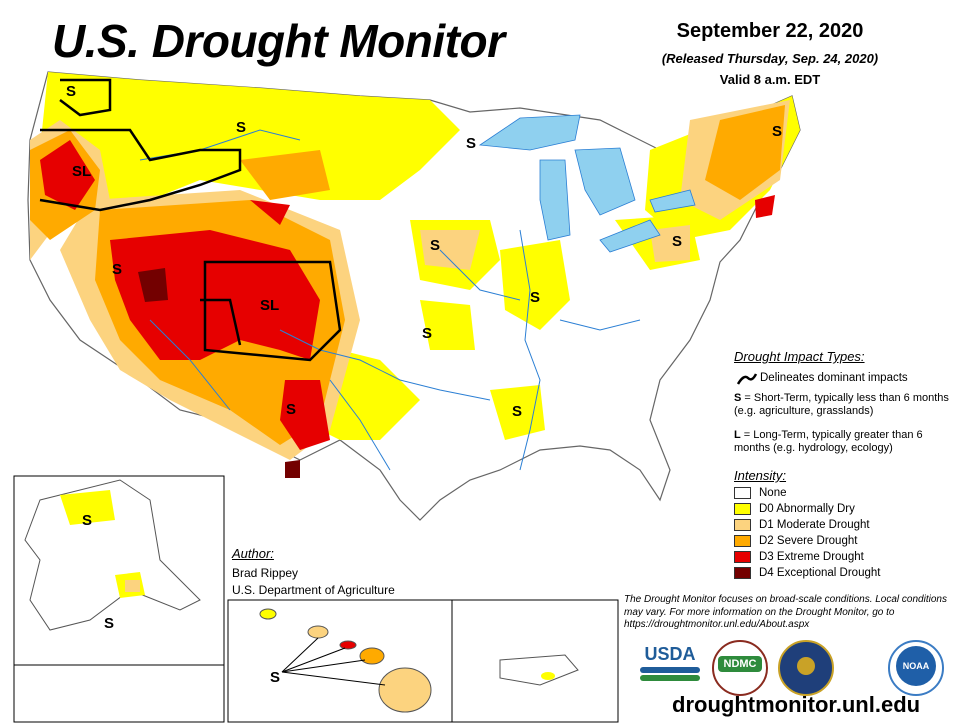  Describe the element at coordinates (278, 41) in the screenshot. I see `map-title: U.S. Drought Monitor` at that location.